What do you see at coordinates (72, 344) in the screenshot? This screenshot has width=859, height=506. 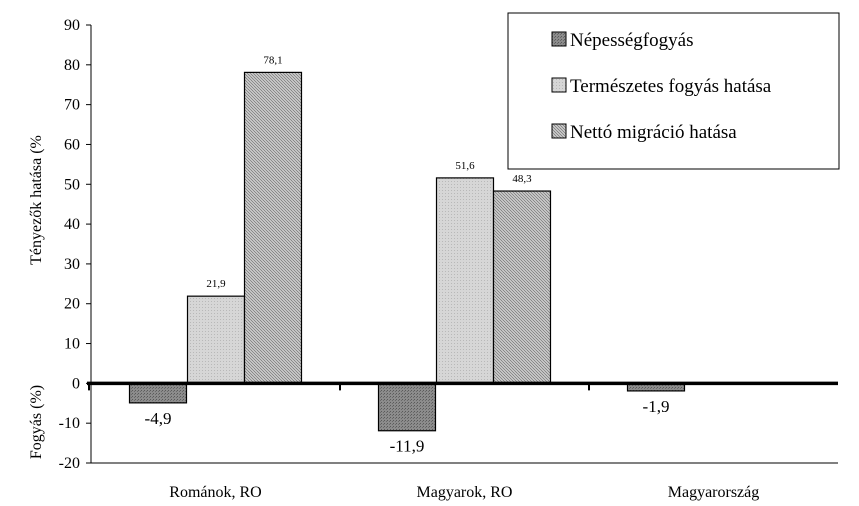 I see `y-tick-label: 10` at bounding box center [72, 344].